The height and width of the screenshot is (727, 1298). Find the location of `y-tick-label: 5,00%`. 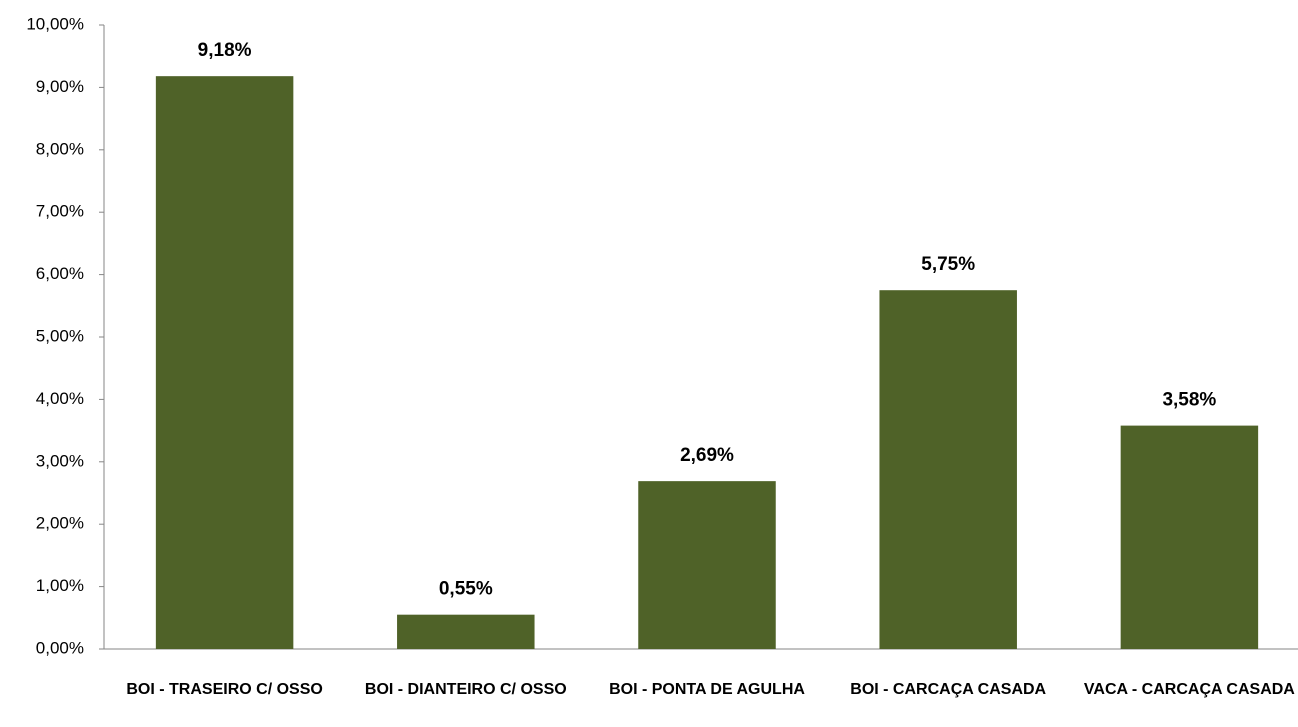

y-tick-label: 5,00% is located at coordinates (60, 335).